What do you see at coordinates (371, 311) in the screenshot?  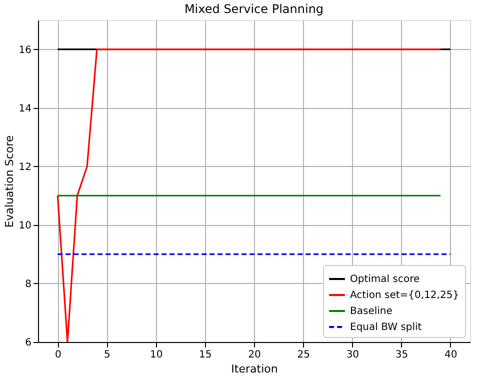 I see `legend-label: Baseline` at bounding box center [371, 311].